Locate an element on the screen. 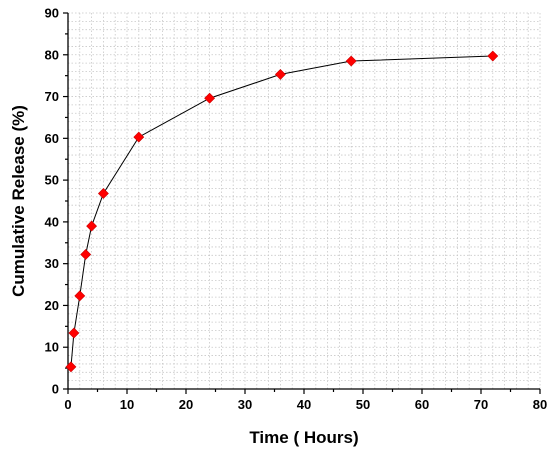  x-tick-label: 40 is located at coordinates (304, 404).